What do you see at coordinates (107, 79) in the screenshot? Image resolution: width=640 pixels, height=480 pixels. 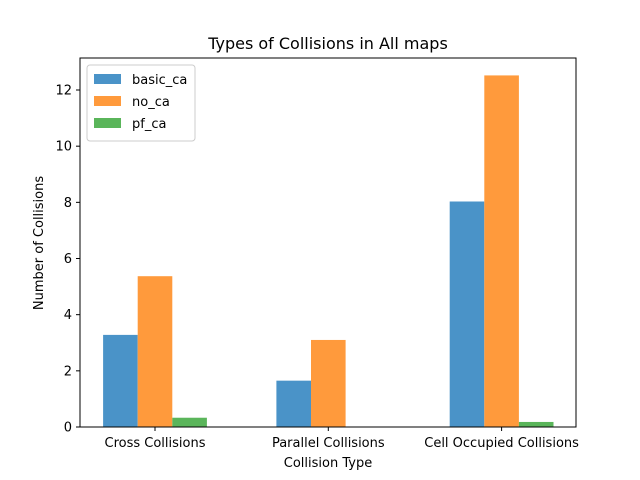 I see `legend-swatch-basic_ca` at bounding box center [107, 79].